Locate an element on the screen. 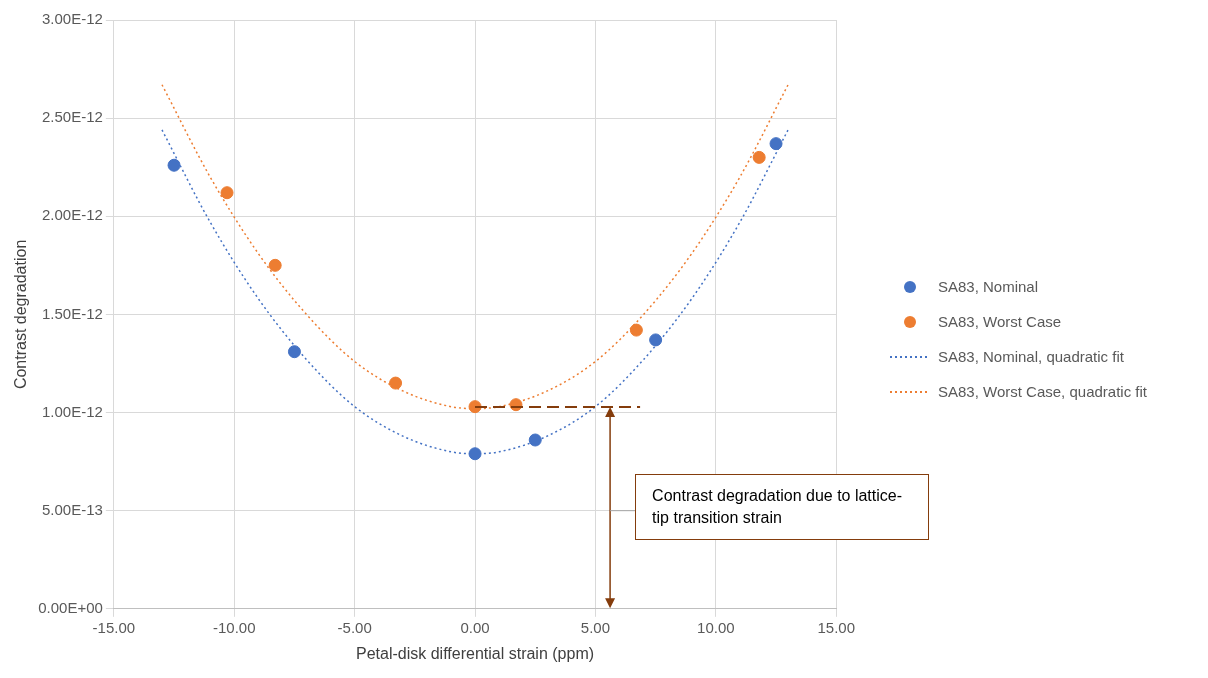  x-tick-label: -10.00 is located at coordinates (234, 627).